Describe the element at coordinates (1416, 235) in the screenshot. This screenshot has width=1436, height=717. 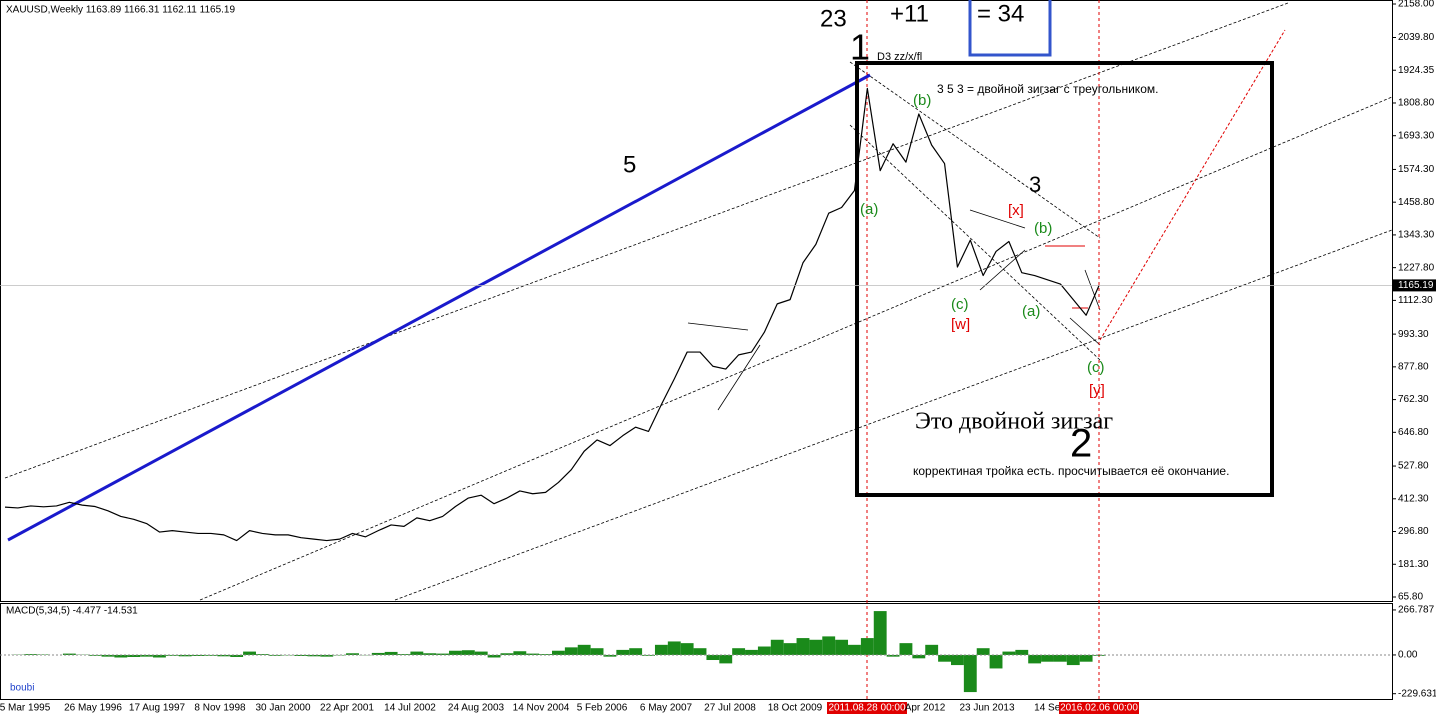
I see `y-tick-label: 1343.30` at that location.